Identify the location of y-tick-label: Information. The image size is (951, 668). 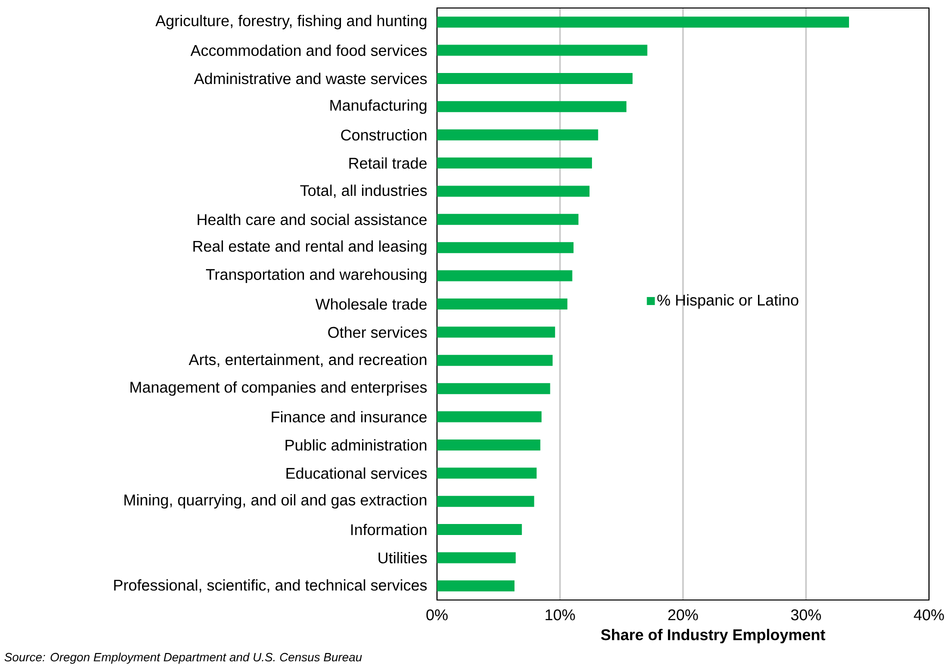
(388, 530).